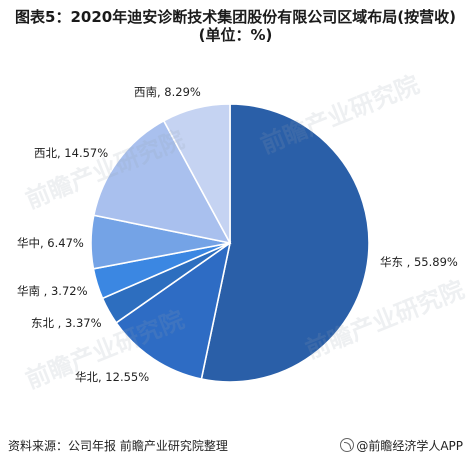  What do you see at coordinates (112, 377) in the screenshot?
I see `slice-label-华北: 华北, 12.55%` at bounding box center [112, 377].